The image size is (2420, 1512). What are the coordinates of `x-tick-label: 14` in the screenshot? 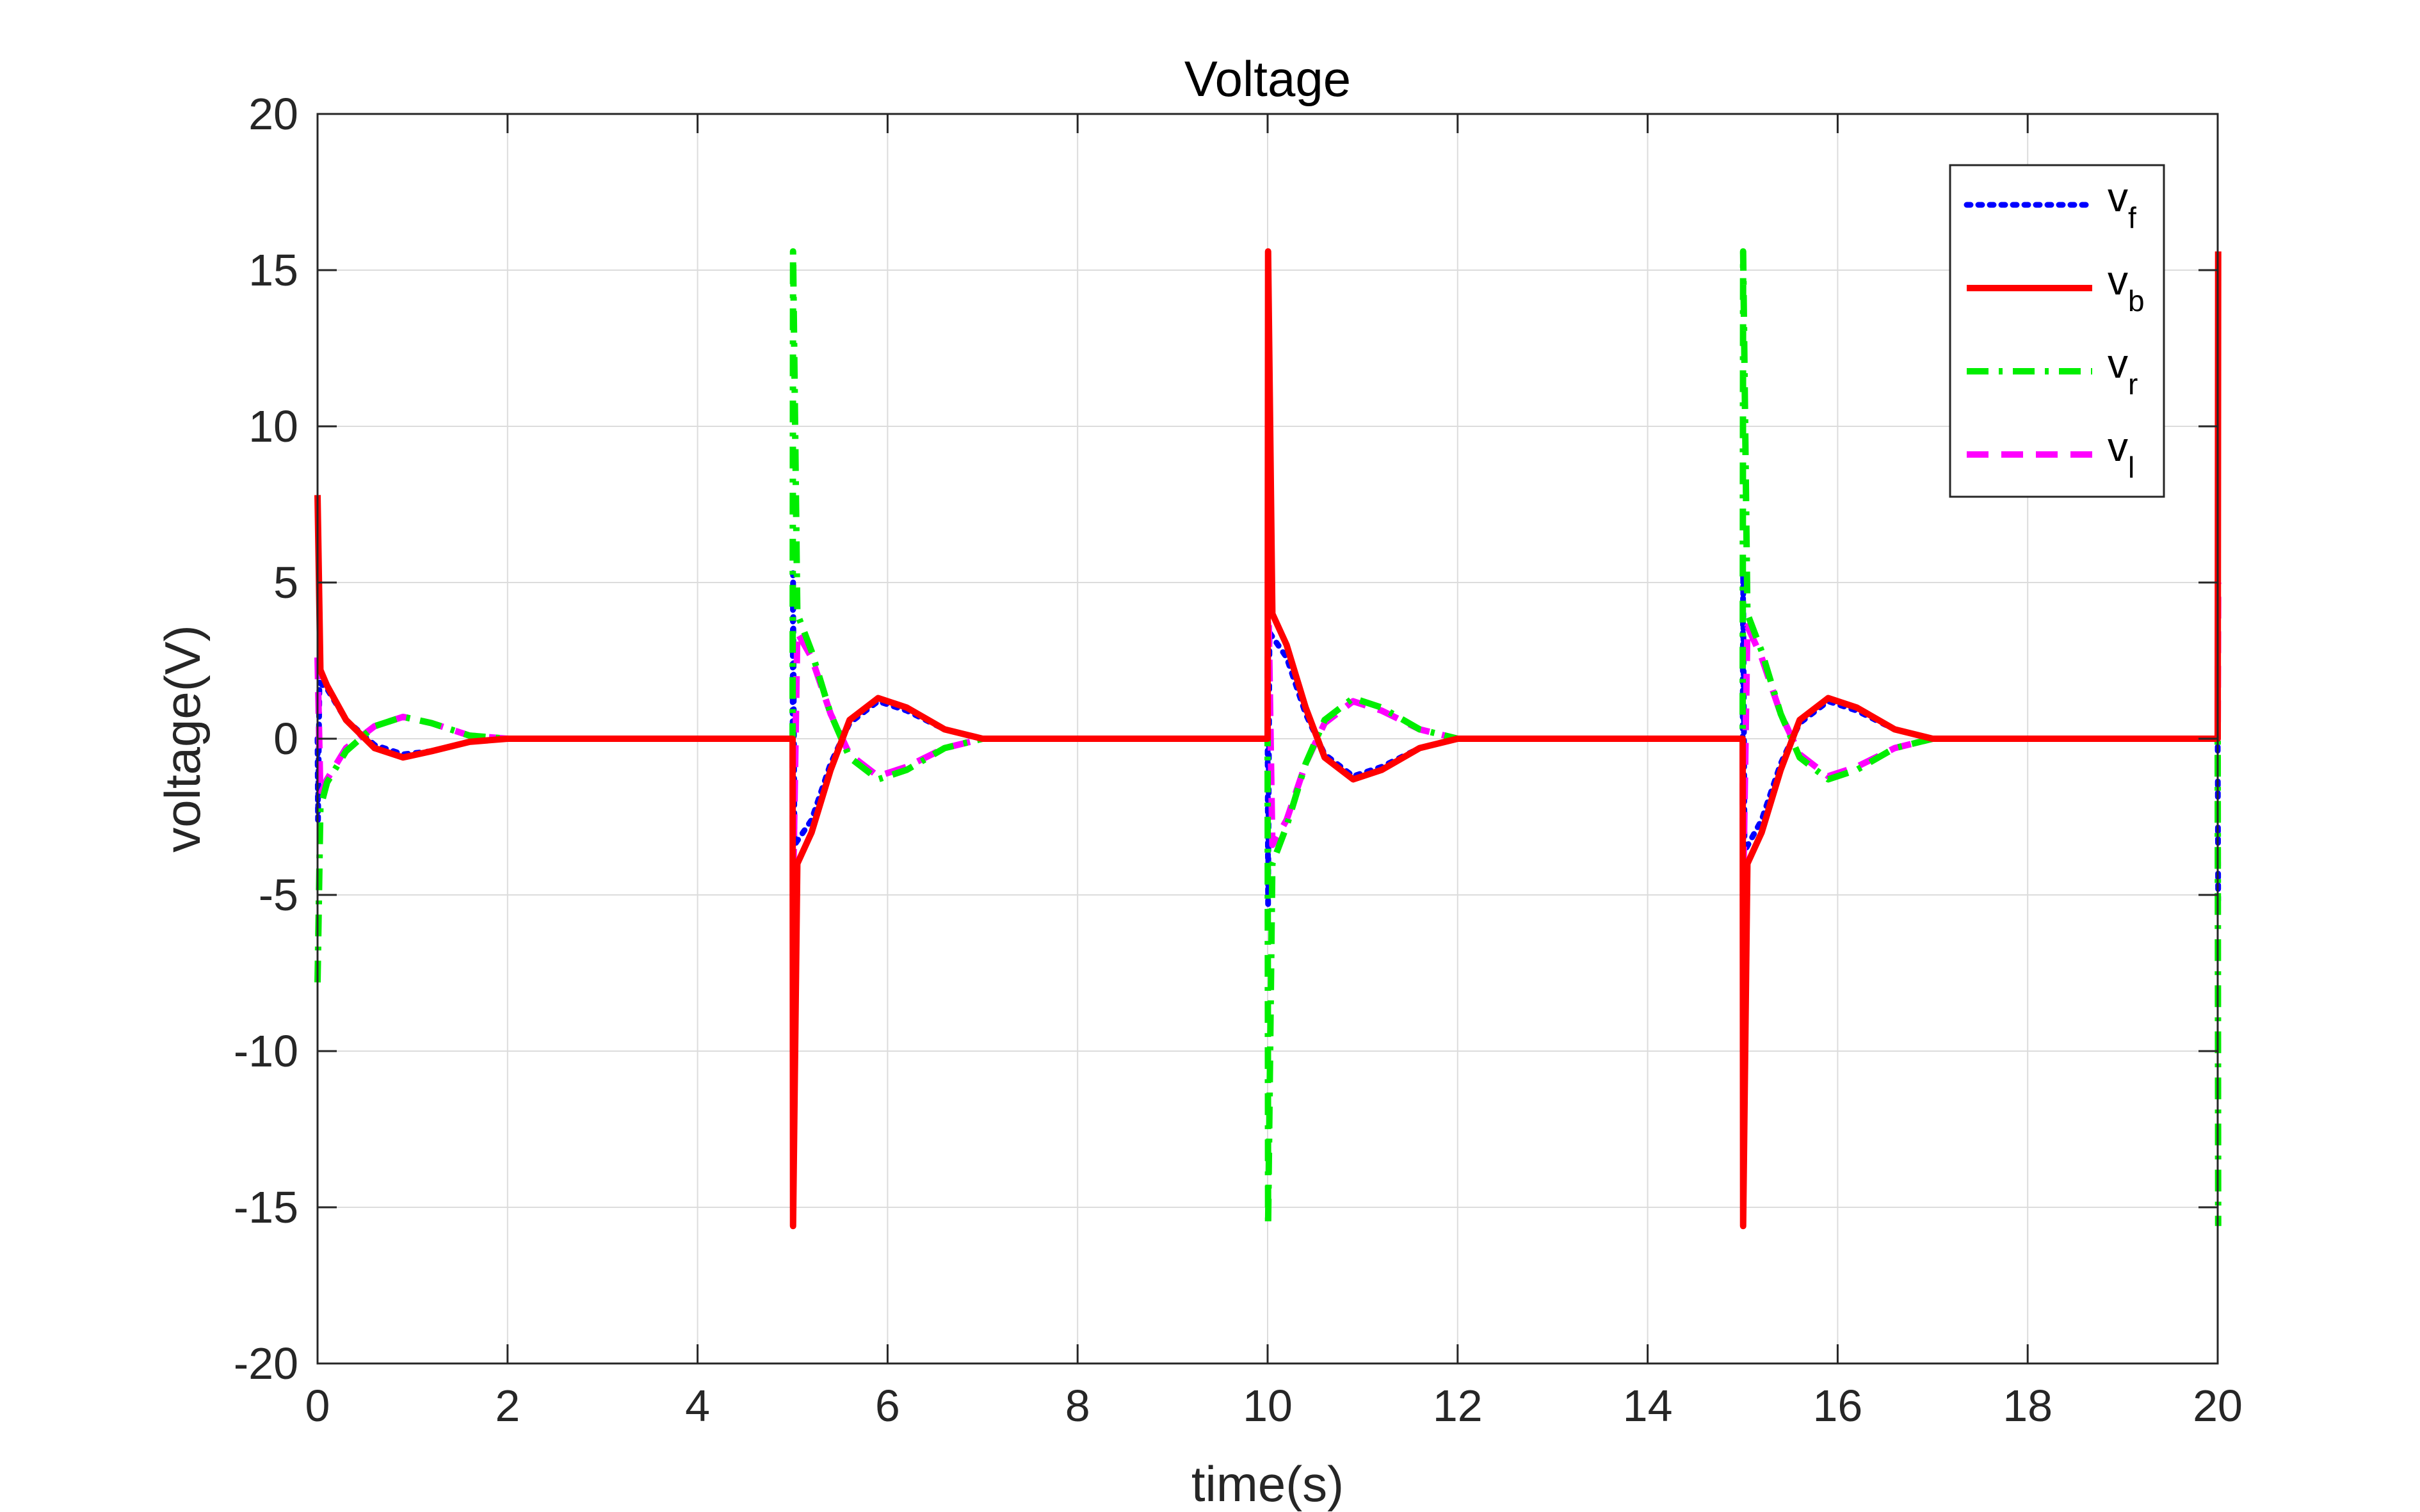 It's located at (1648, 1406).